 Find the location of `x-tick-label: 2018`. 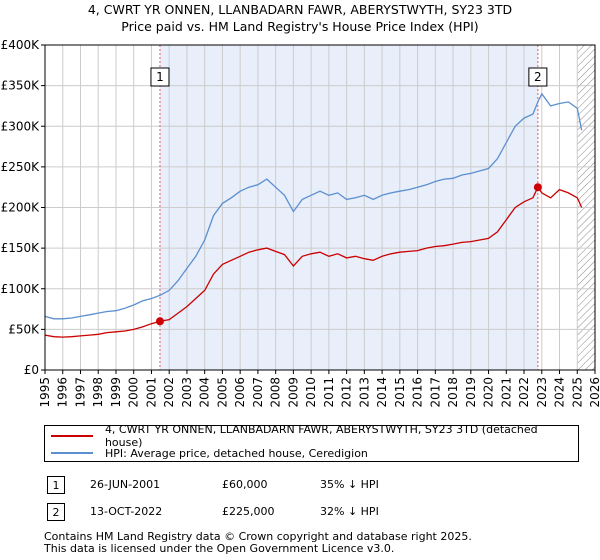

x-tick-label: 2018 is located at coordinates (453, 392).